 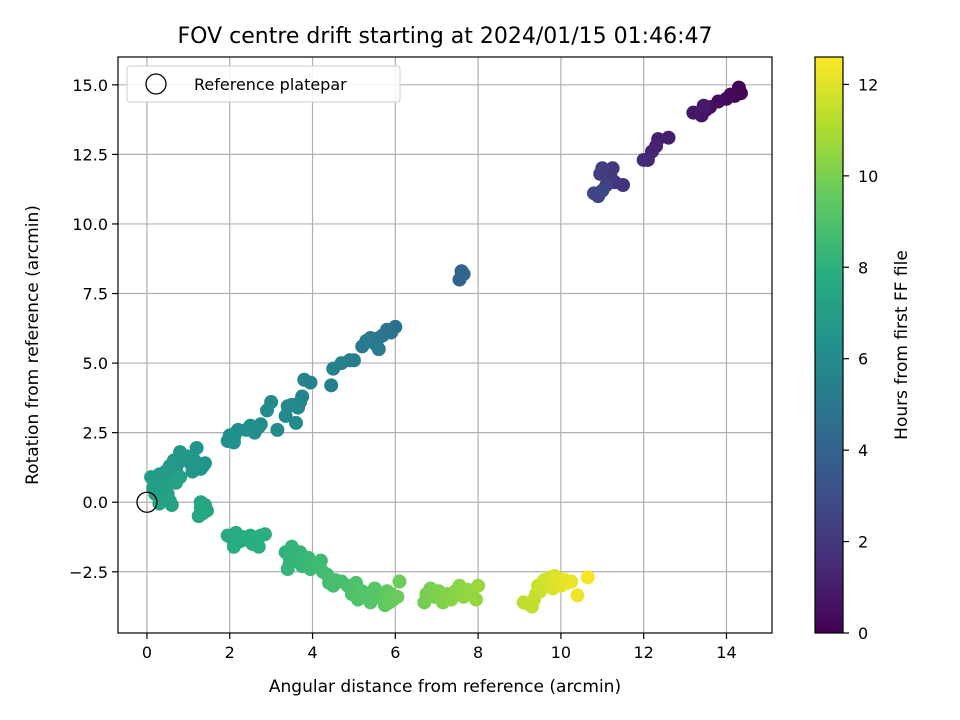 What do you see at coordinates (93, 329) in the screenshot?
I see `y-axis: −2.5 0.0 2.5 5.0 7.5 10.0 12.5 15.0` at bounding box center [93, 329].